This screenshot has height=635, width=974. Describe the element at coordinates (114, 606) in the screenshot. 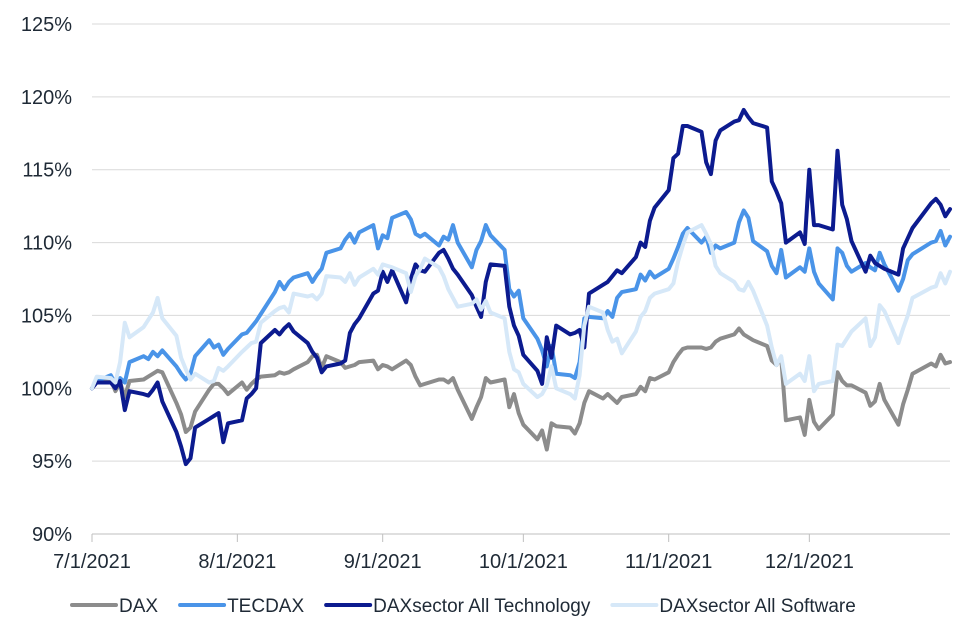

I see `legend-item-dax: DAX` at that location.